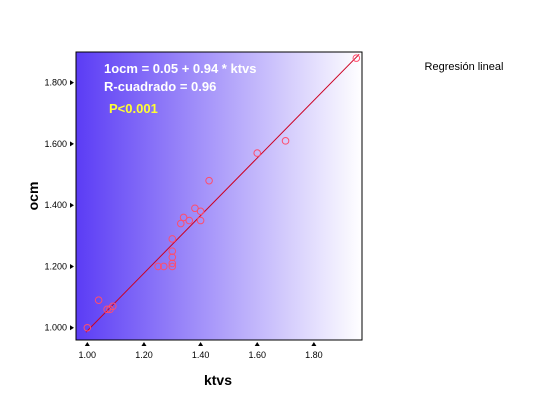 This screenshot has height=413, width=547. Describe the element at coordinates (314, 355) in the screenshot. I see `x-tick-label-4: 1.80` at that location.